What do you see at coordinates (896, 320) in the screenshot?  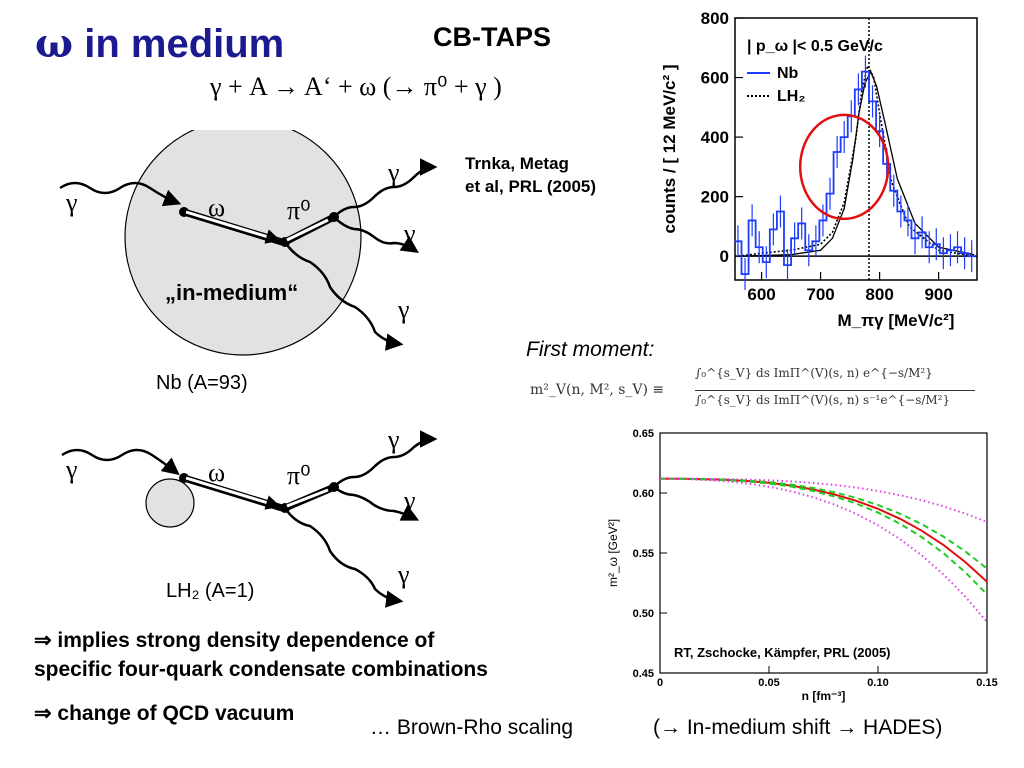 I see `spectrum-xlabel: M_πγ [MeV/c²]` at bounding box center [896, 320].